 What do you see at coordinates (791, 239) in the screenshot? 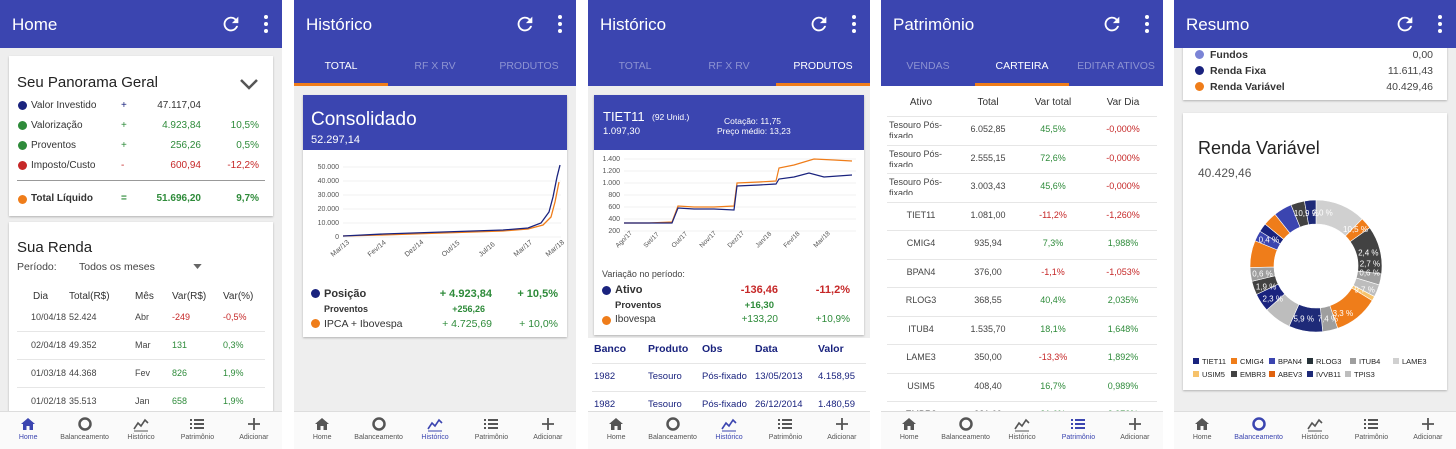
I see `x-tick: Fev/18` at bounding box center [791, 239].